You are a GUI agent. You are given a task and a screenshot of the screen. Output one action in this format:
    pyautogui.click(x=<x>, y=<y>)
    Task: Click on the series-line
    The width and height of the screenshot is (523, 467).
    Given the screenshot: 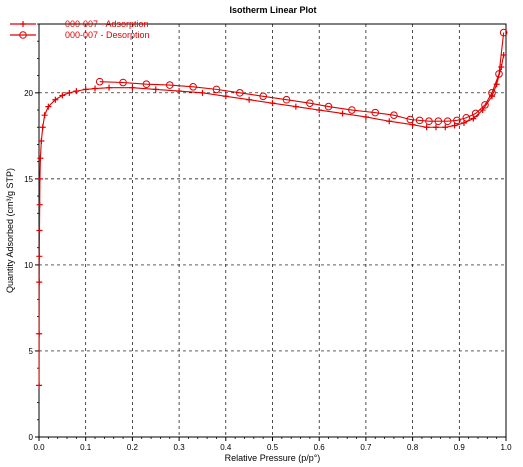 What is the action you would take?
    pyautogui.click(x=302, y=77)
    